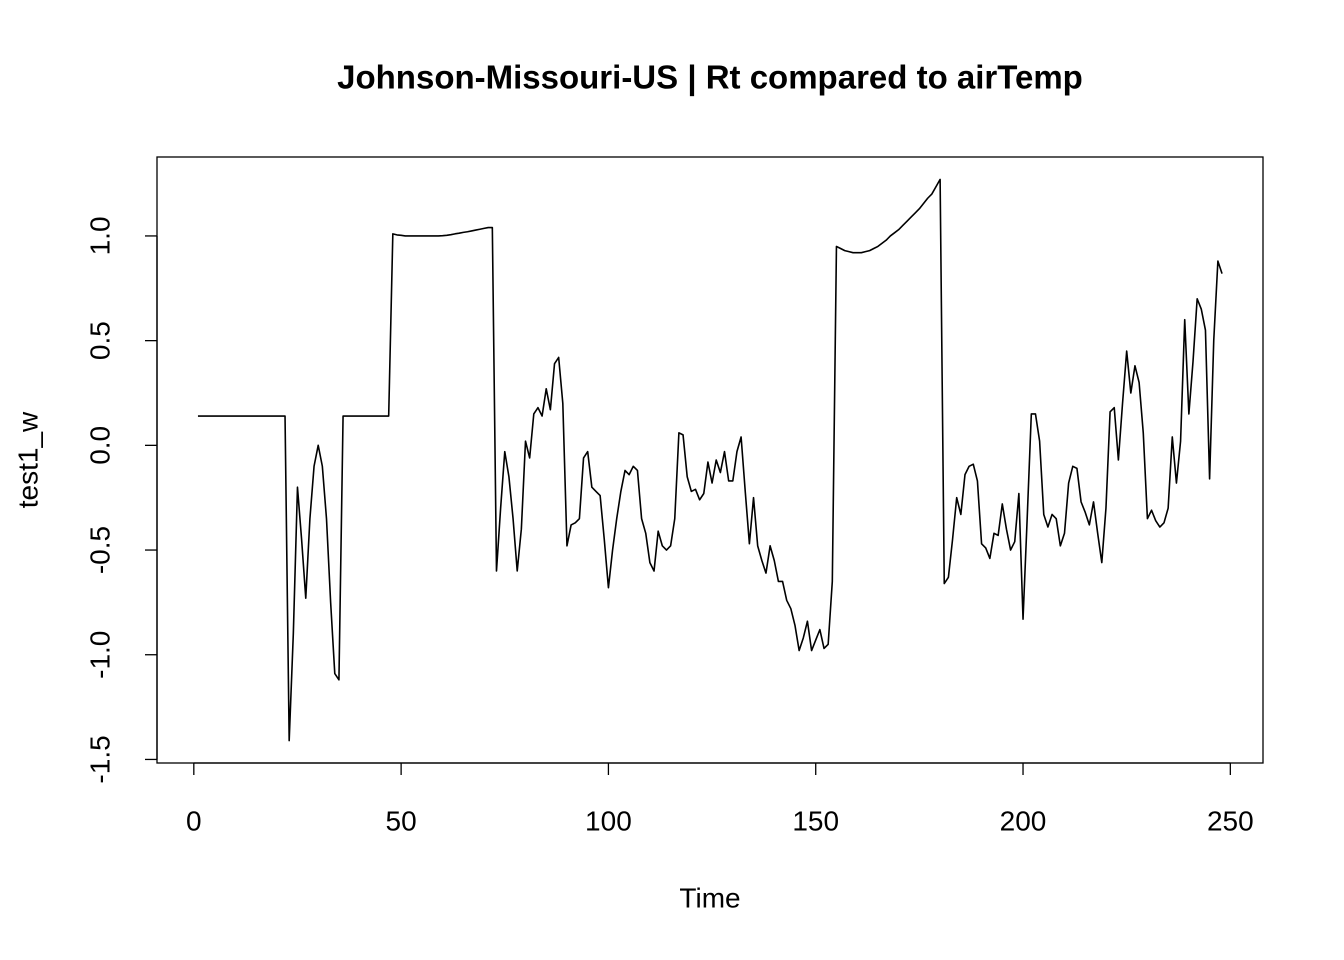 The width and height of the screenshot is (1344, 960). I want to click on x-tick-label: 100, so click(608, 820).